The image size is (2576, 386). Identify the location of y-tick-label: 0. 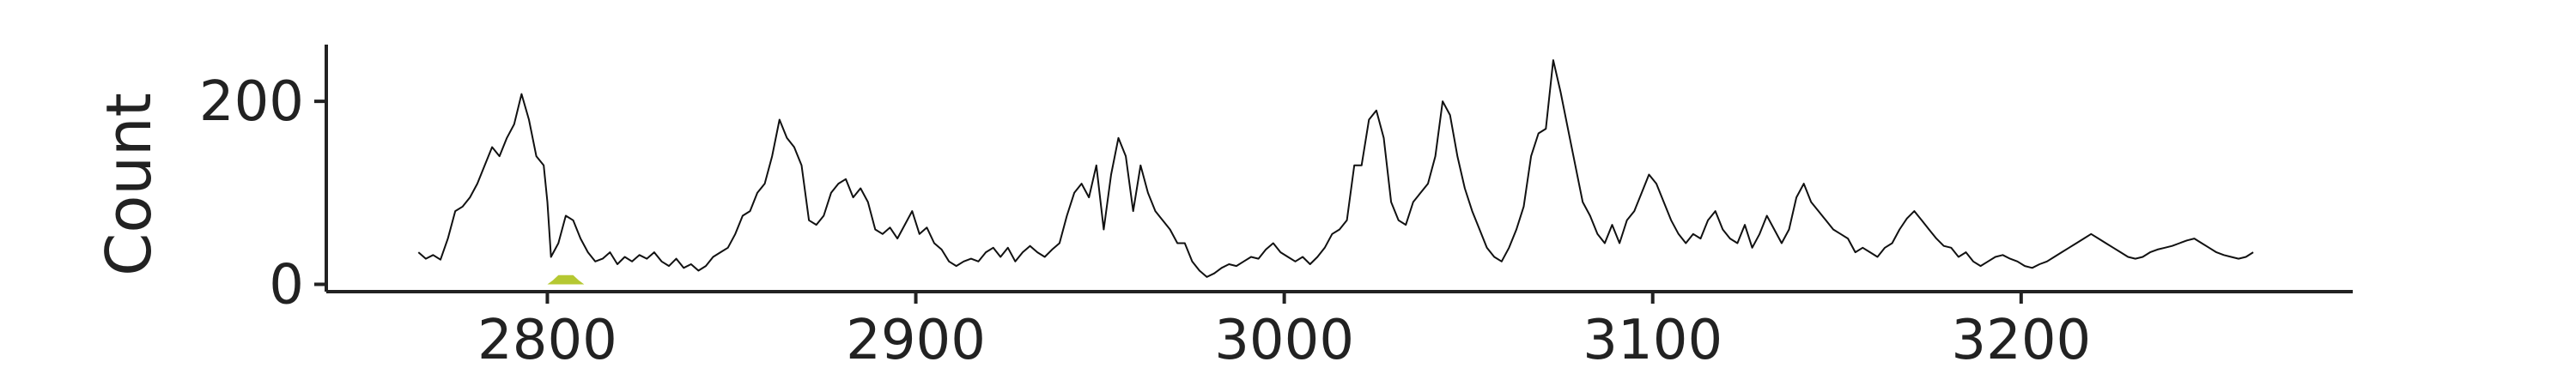
(286, 285).